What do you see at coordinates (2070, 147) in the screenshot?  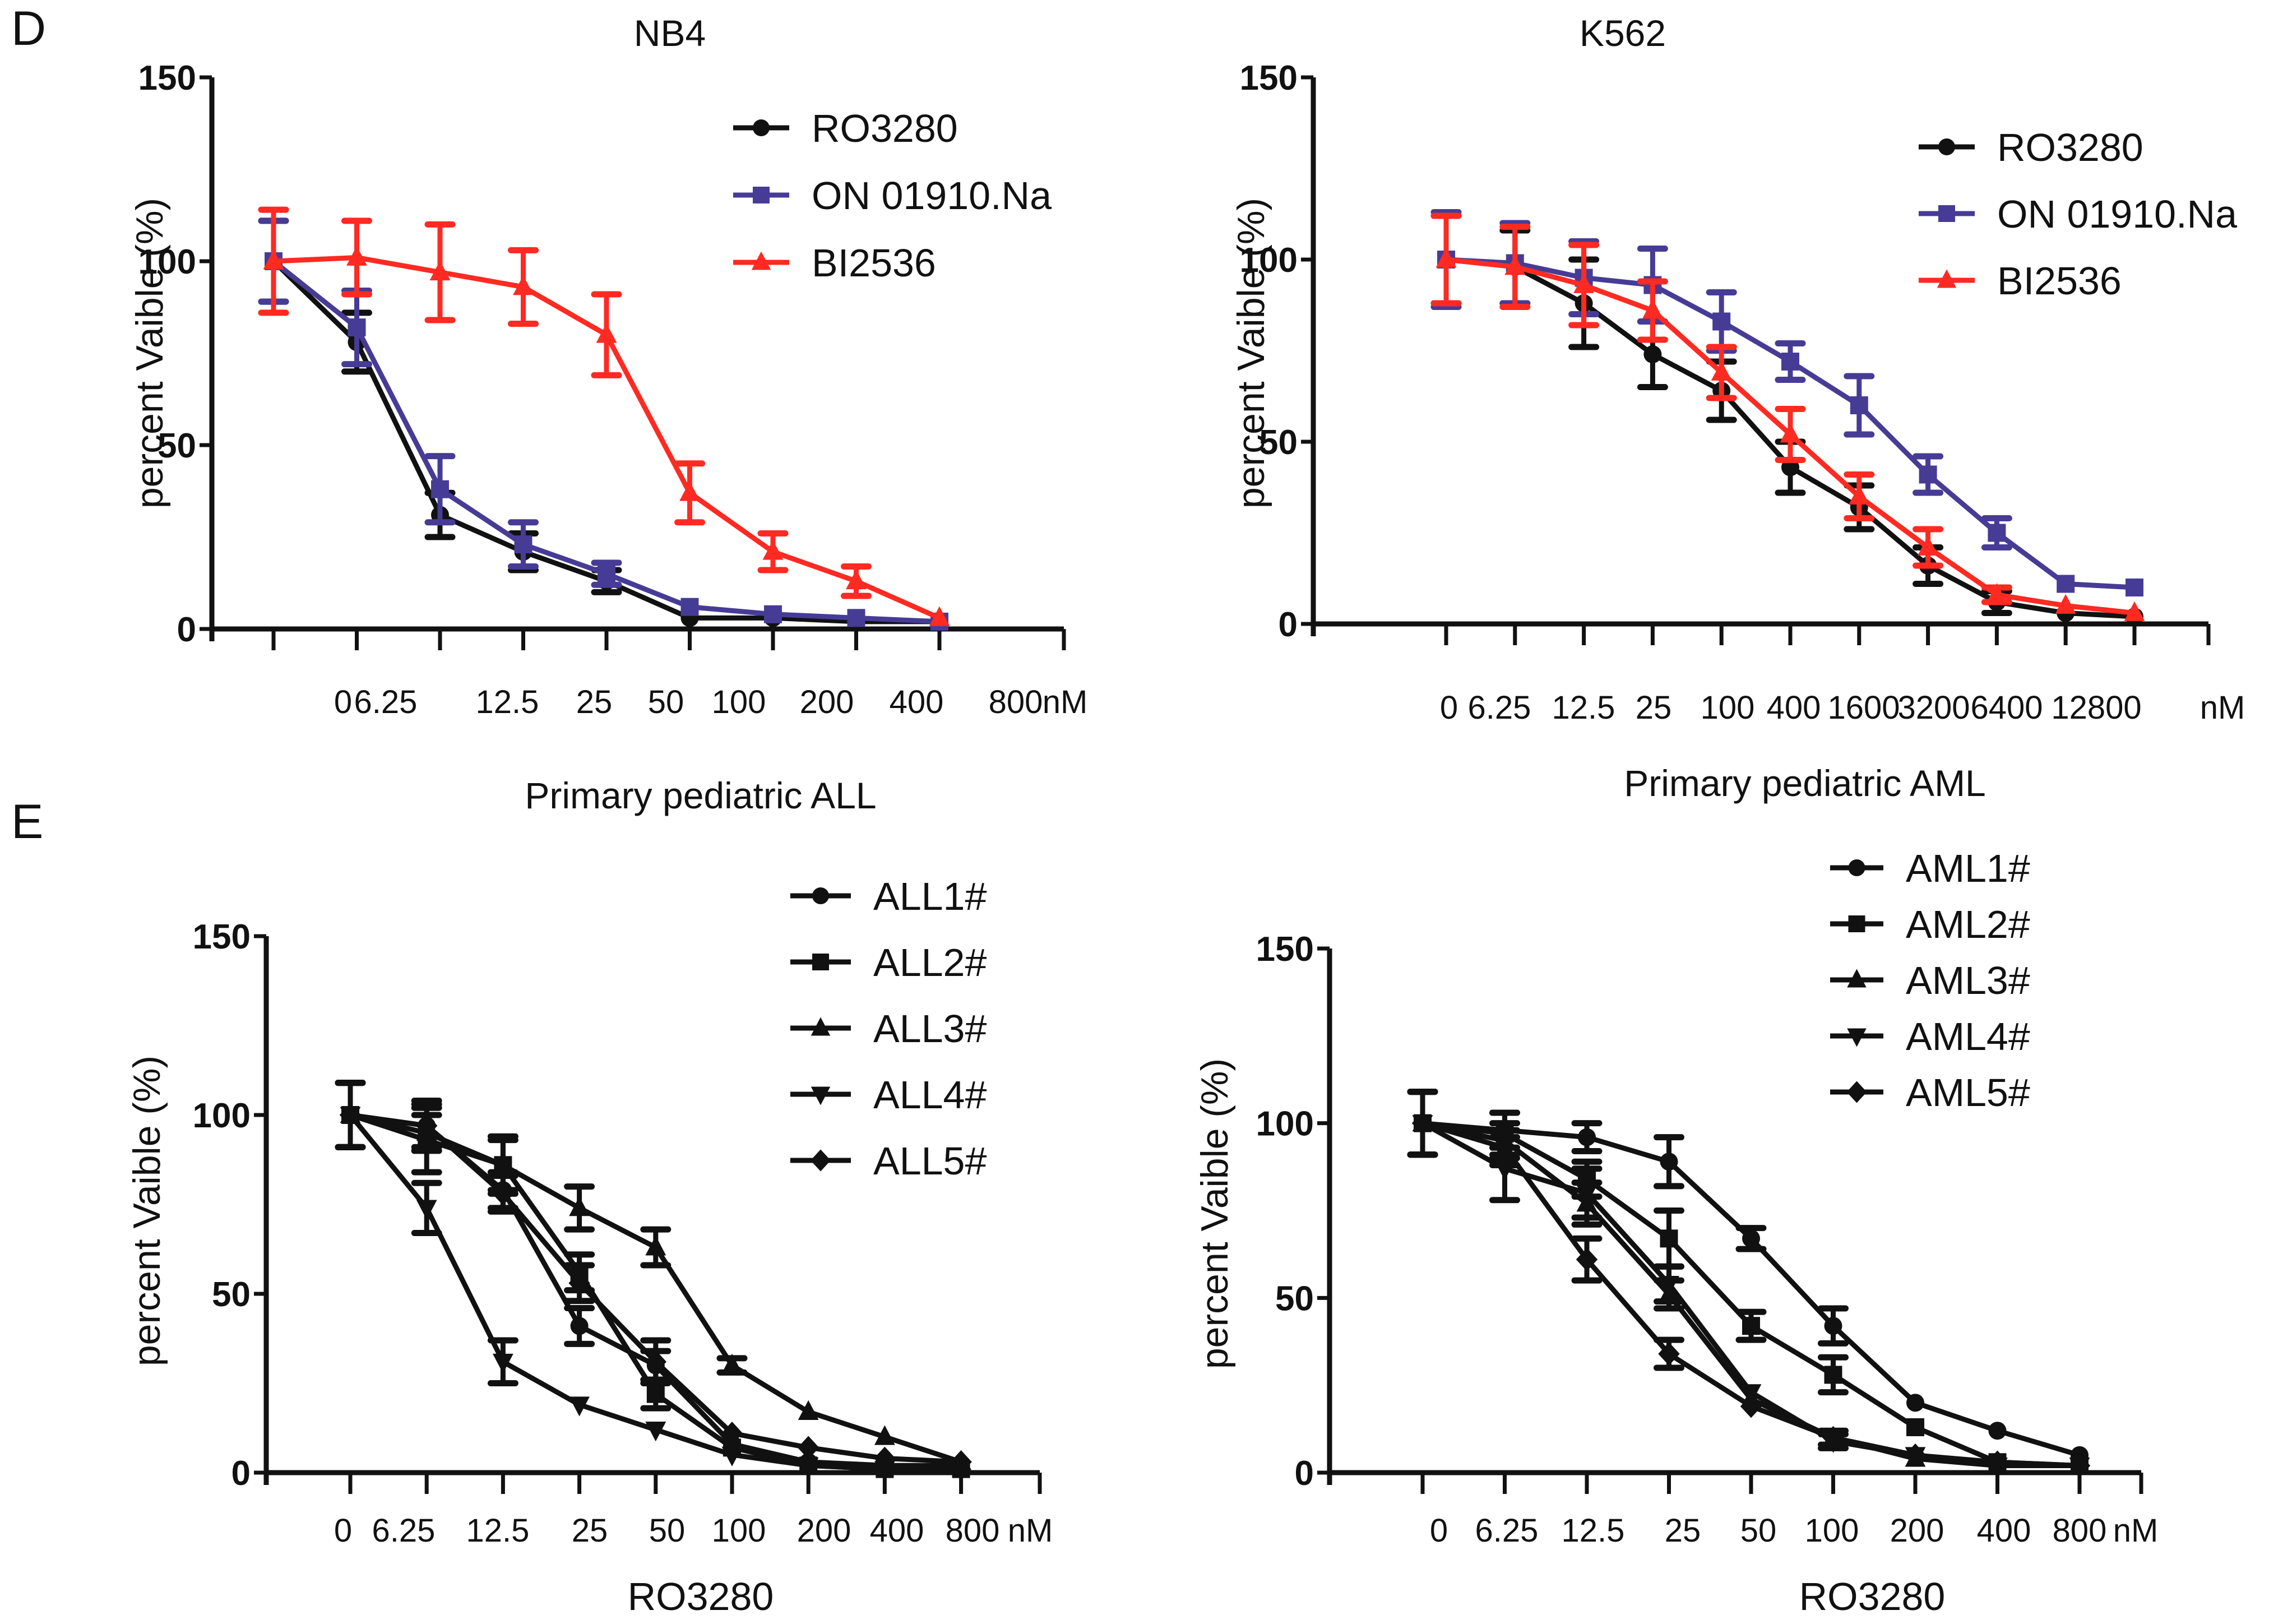 I see `legend-label: RO3280` at bounding box center [2070, 147].